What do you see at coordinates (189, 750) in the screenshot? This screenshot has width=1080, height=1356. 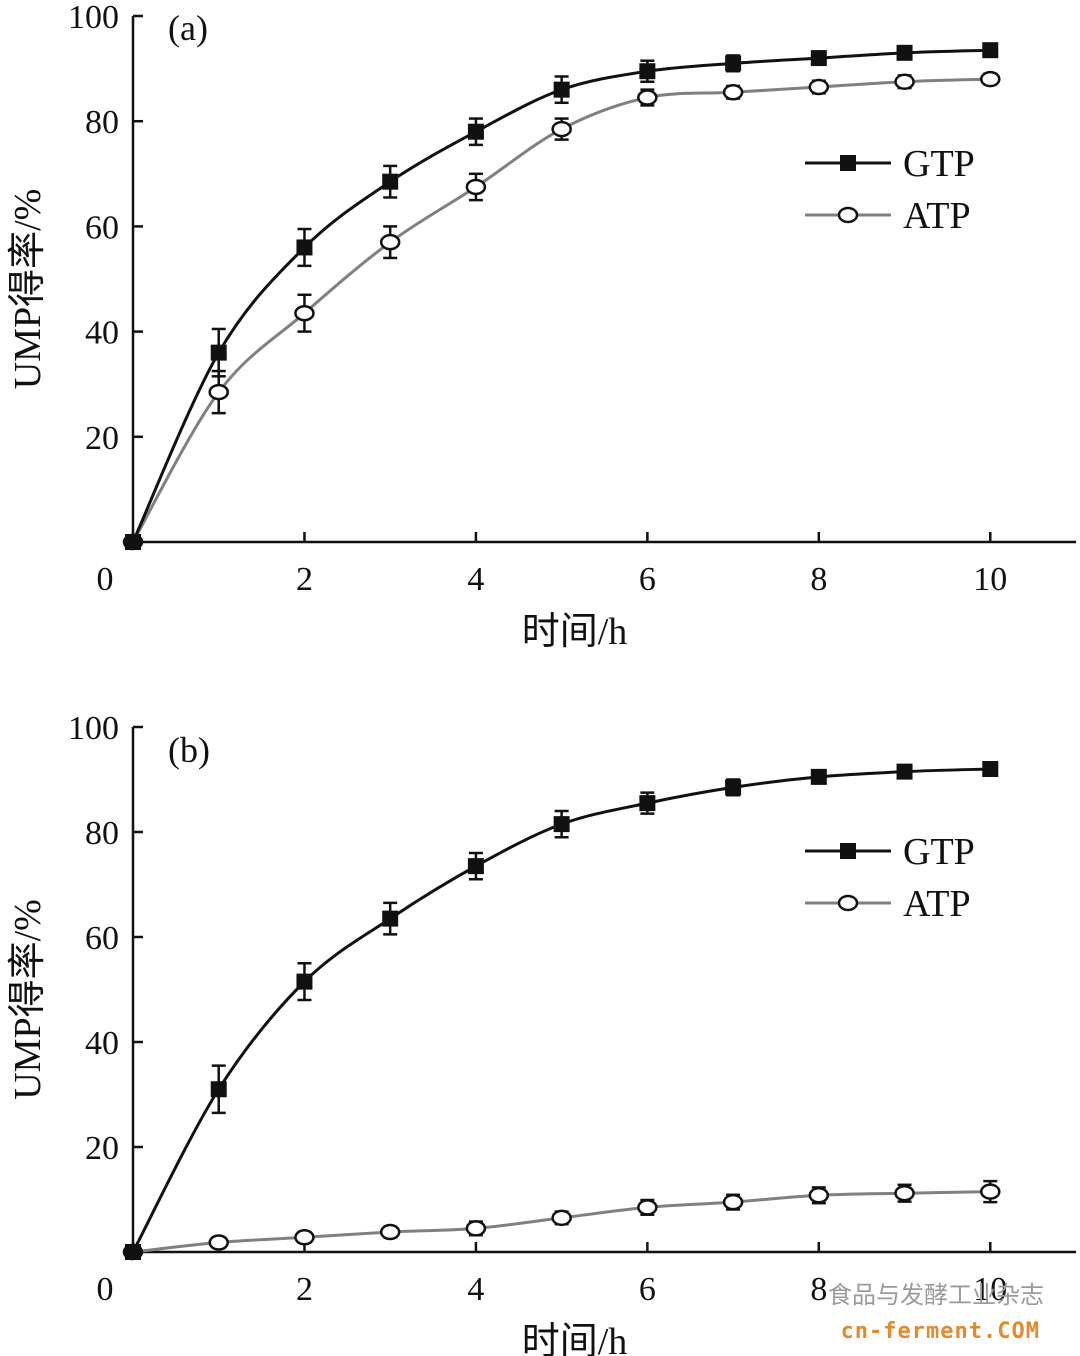 I see `panel-label: (b)` at bounding box center [189, 750].